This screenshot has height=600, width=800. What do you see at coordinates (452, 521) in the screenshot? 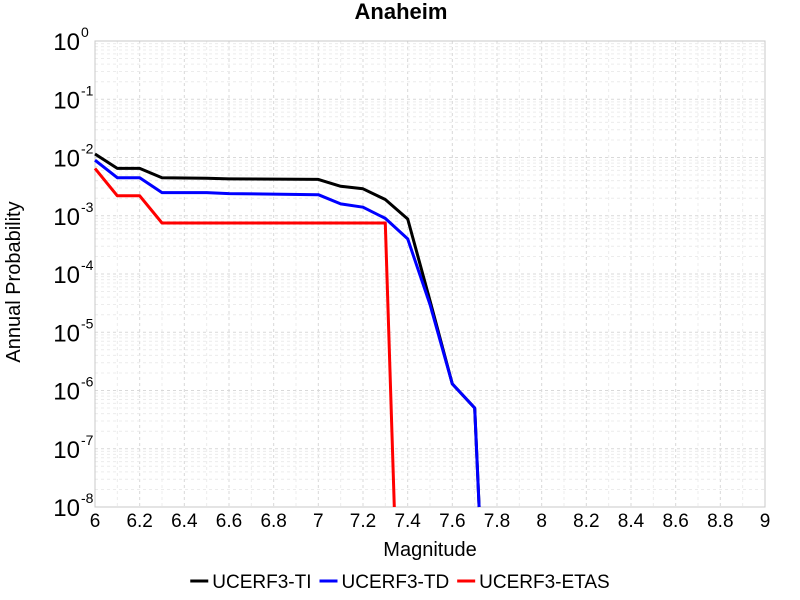
I see `x-tick-label: 7.6` at bounding box center [452, 521].